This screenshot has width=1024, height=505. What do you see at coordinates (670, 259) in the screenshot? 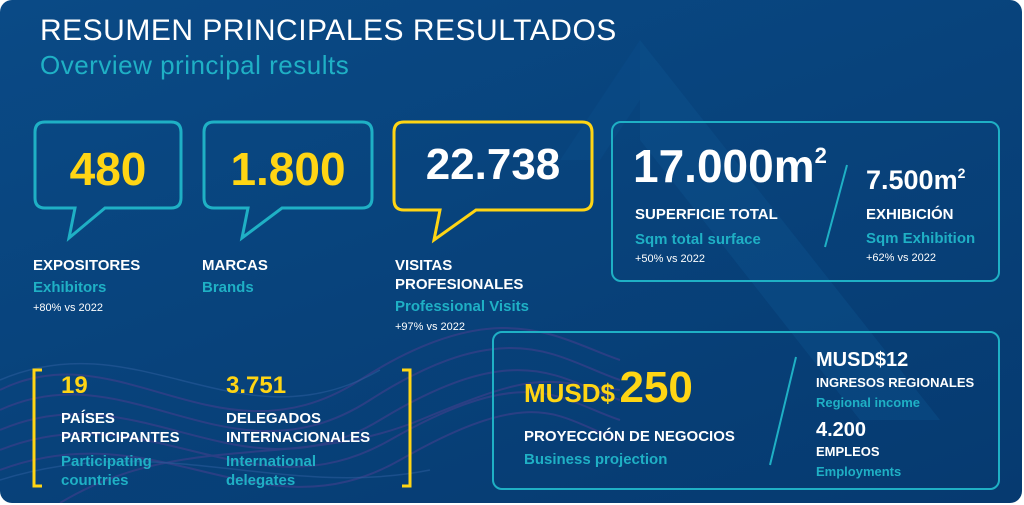
I see `surface-change: +50% vs 2022` at bounding box center [670, 259].